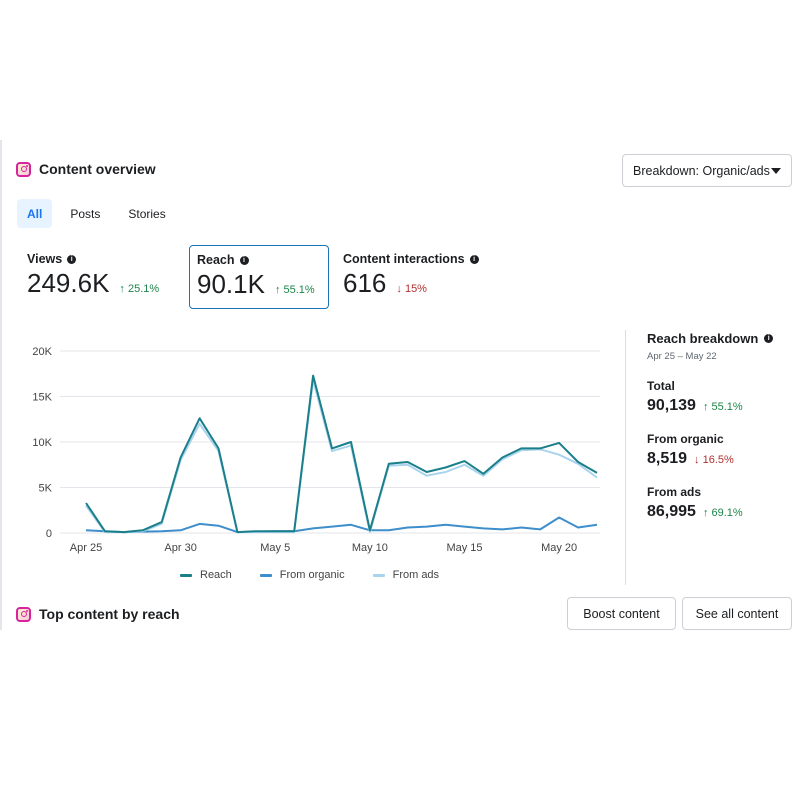  Describe the element at coordinates (42, 398) in the screenshot. I see `y-tick-label: 15K` at that location.